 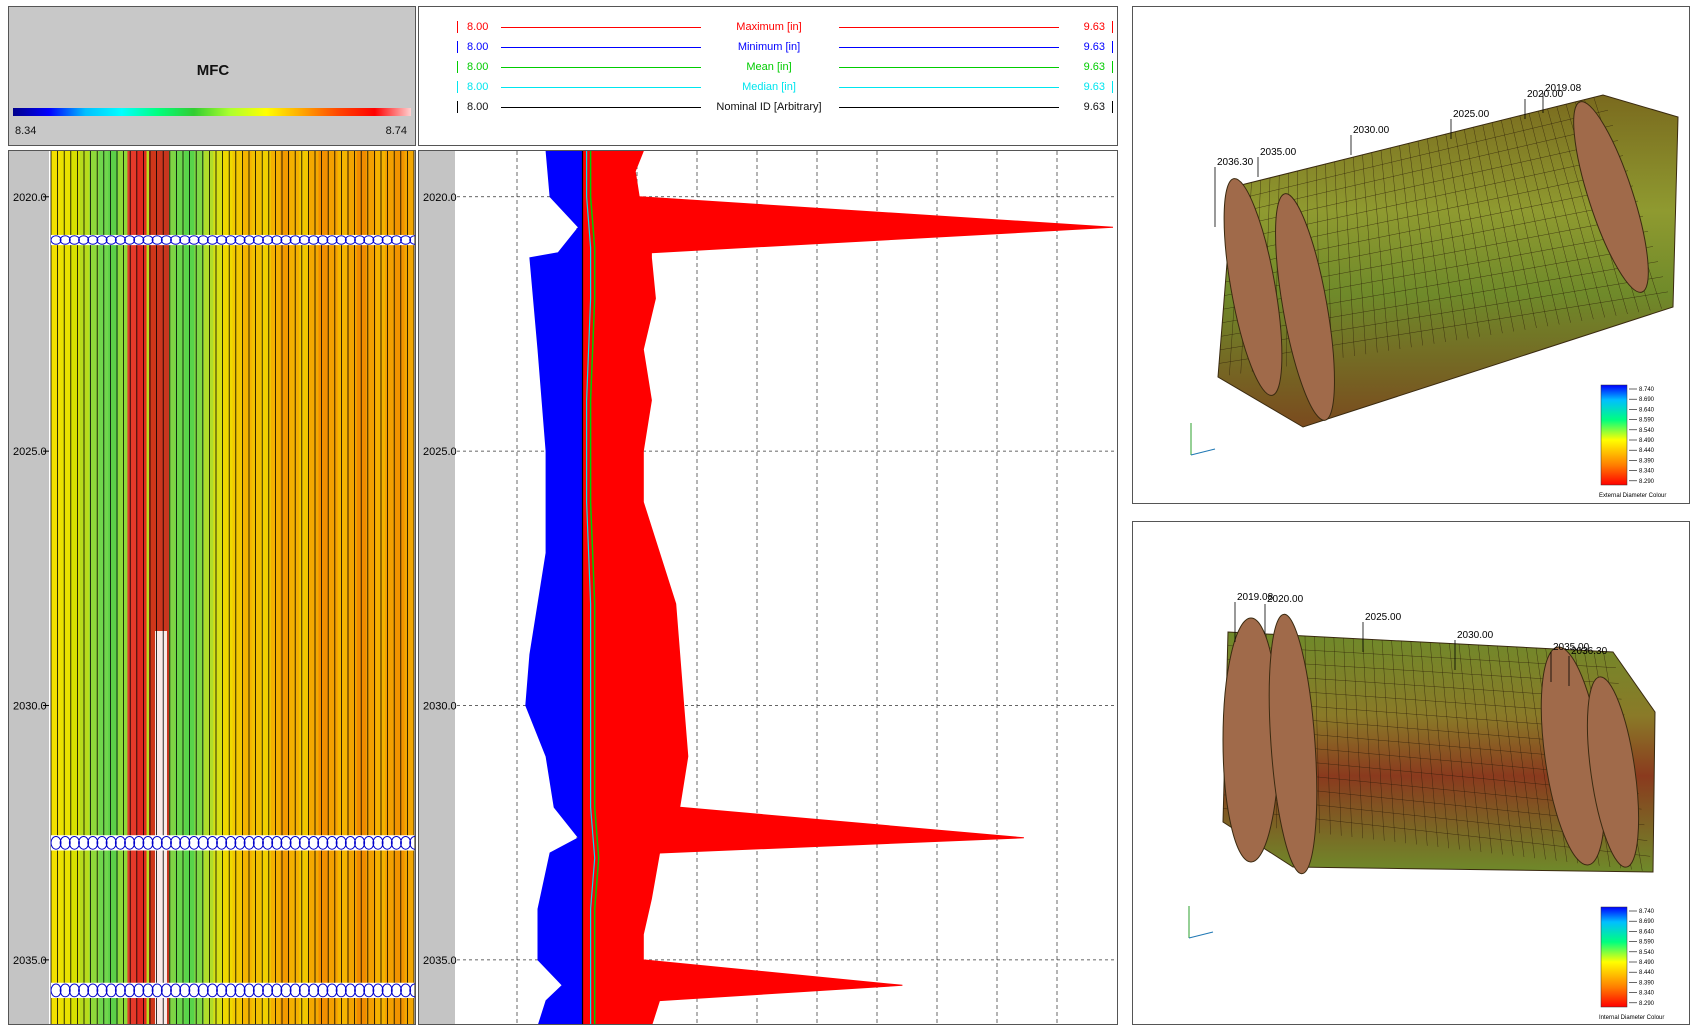 I want to click on legend-row: 8.00 Nominal ID [Arbitrary] 9.63, so click(x=768, y=108).